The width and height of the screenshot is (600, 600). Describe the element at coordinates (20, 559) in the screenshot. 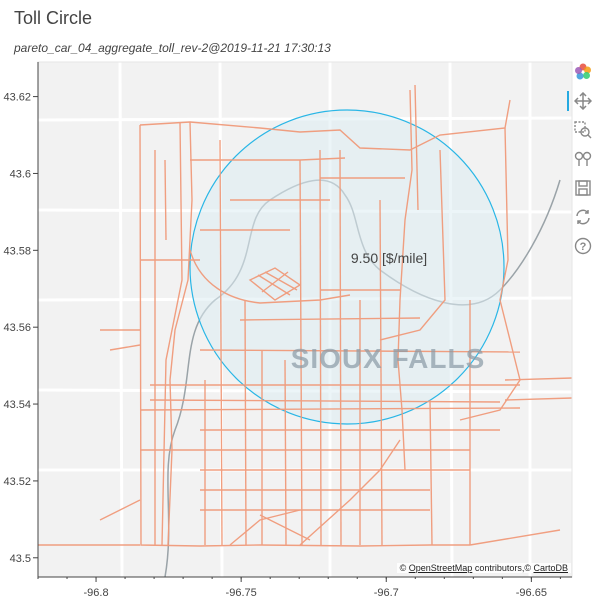

I see `y-tick-label: 43.5` at that location.